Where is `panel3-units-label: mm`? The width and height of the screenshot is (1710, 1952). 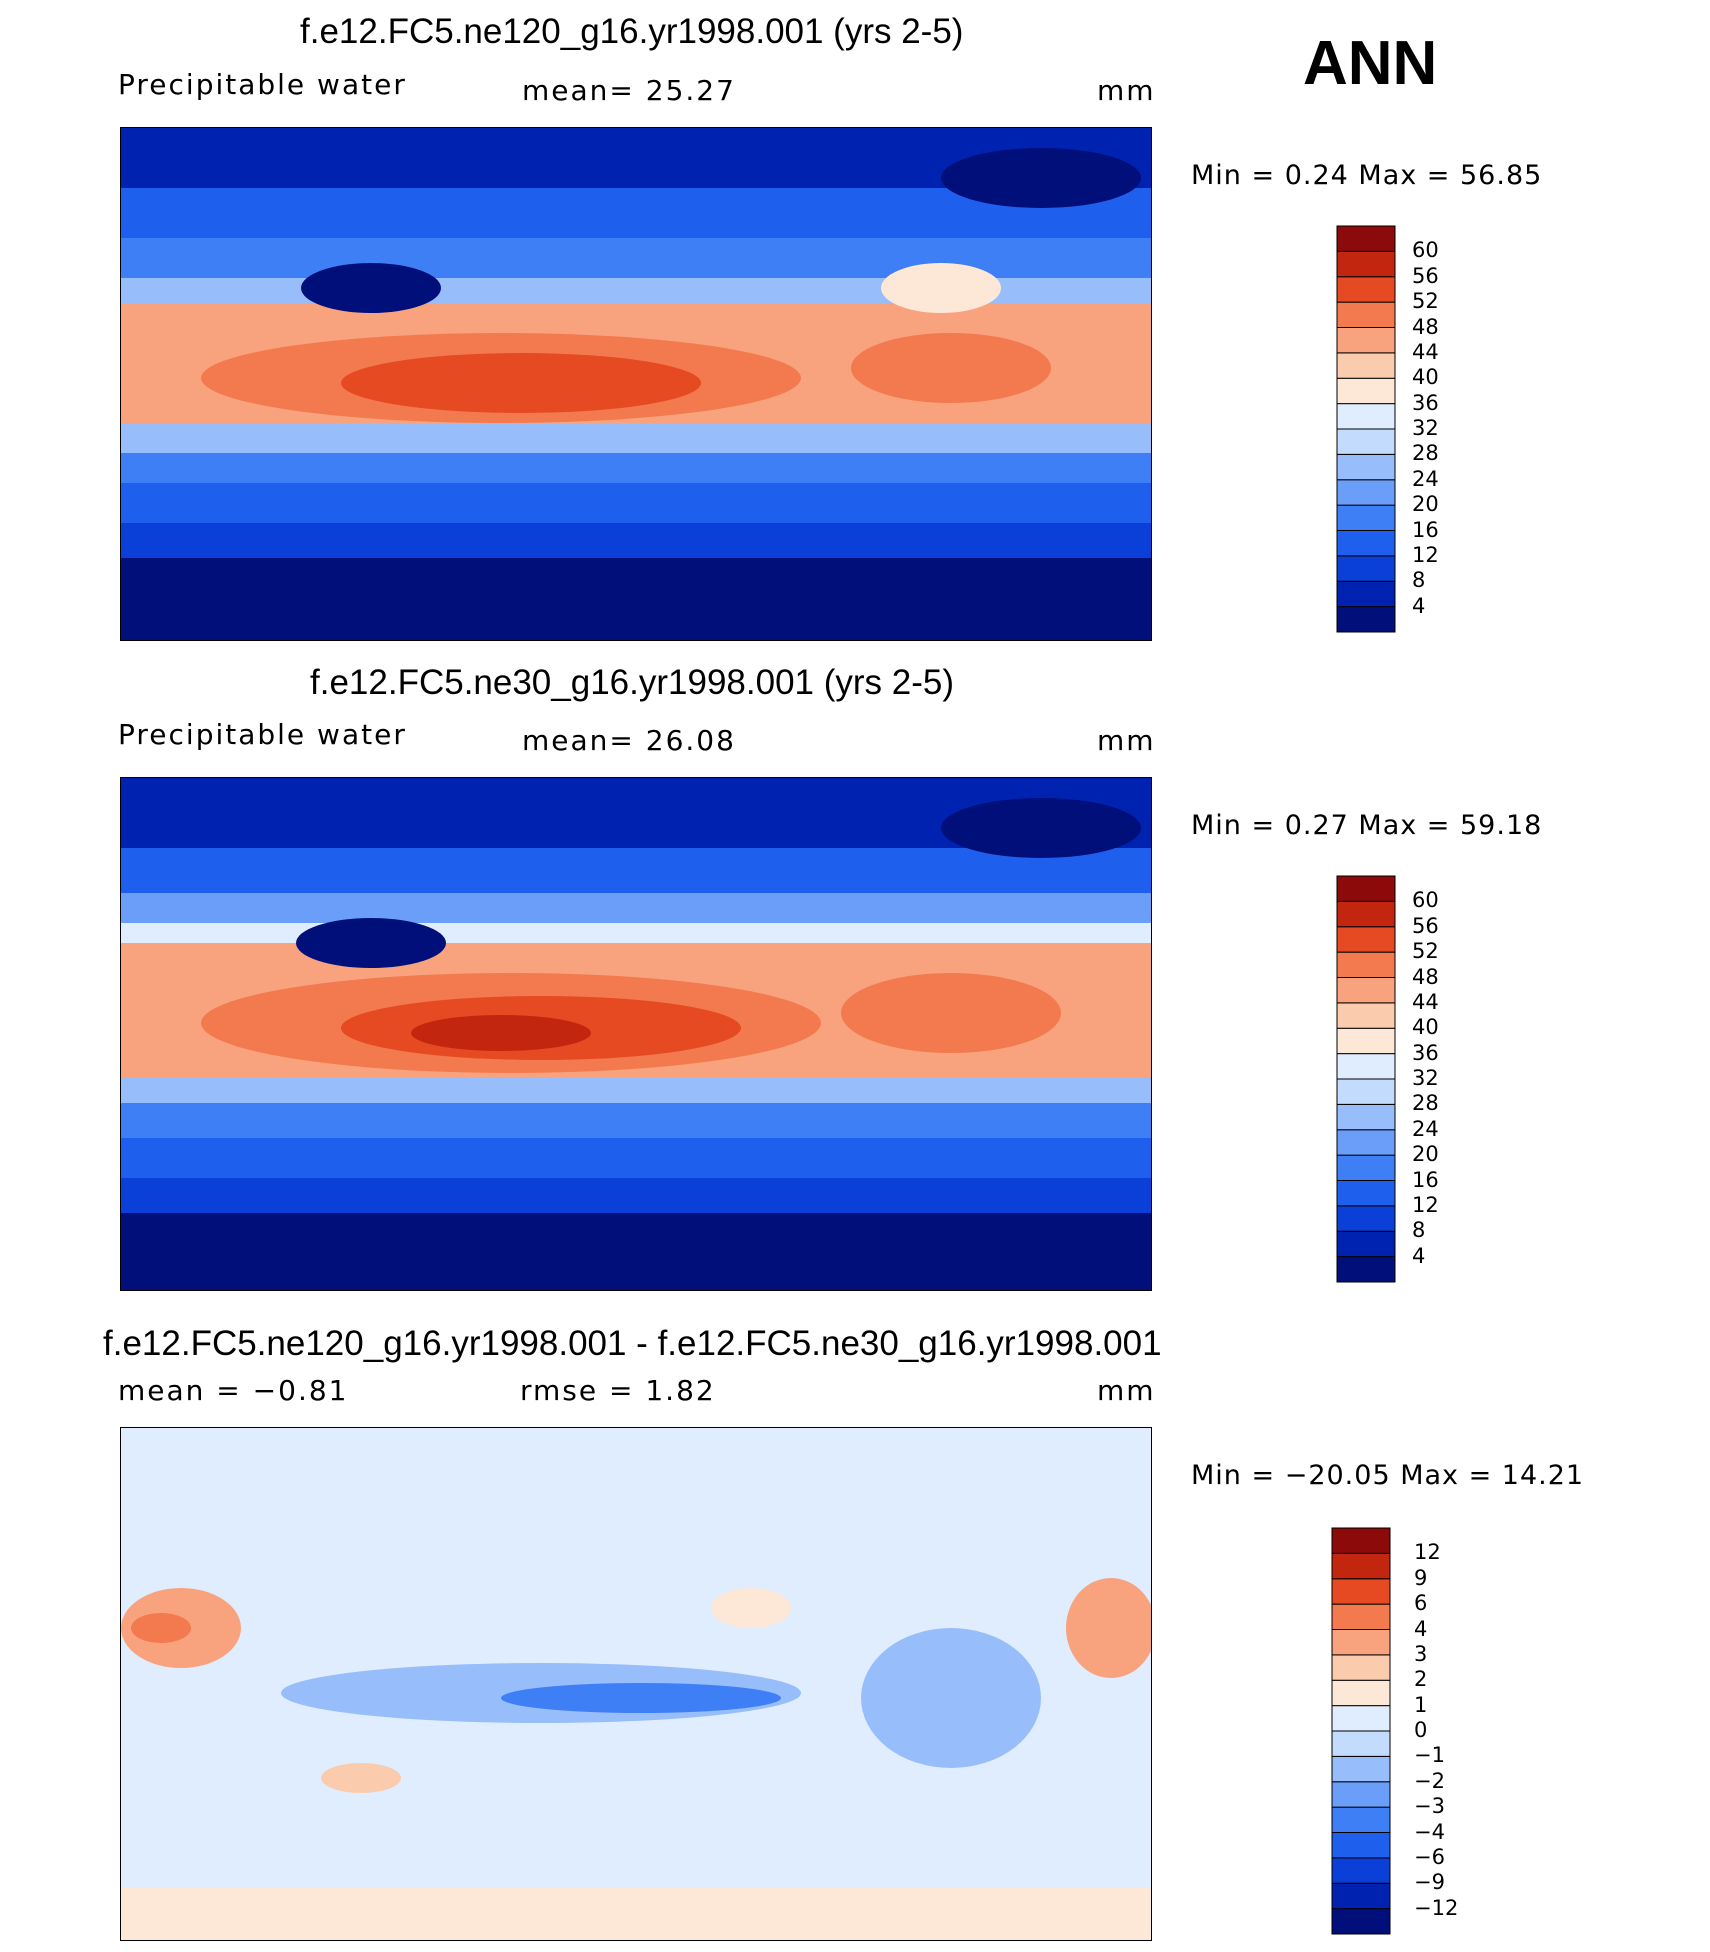 panel3-units-label: mm is located at coordinates (1126, 1390).